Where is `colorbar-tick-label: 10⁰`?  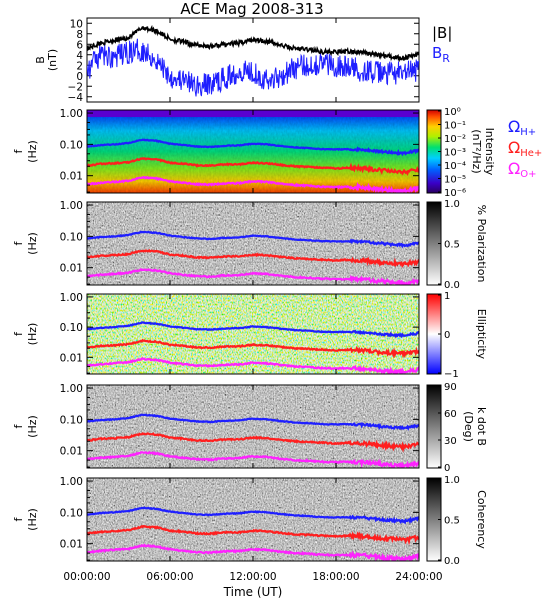
colorbar-tick-label: 10⁰ is located at coordinates (452, 112).